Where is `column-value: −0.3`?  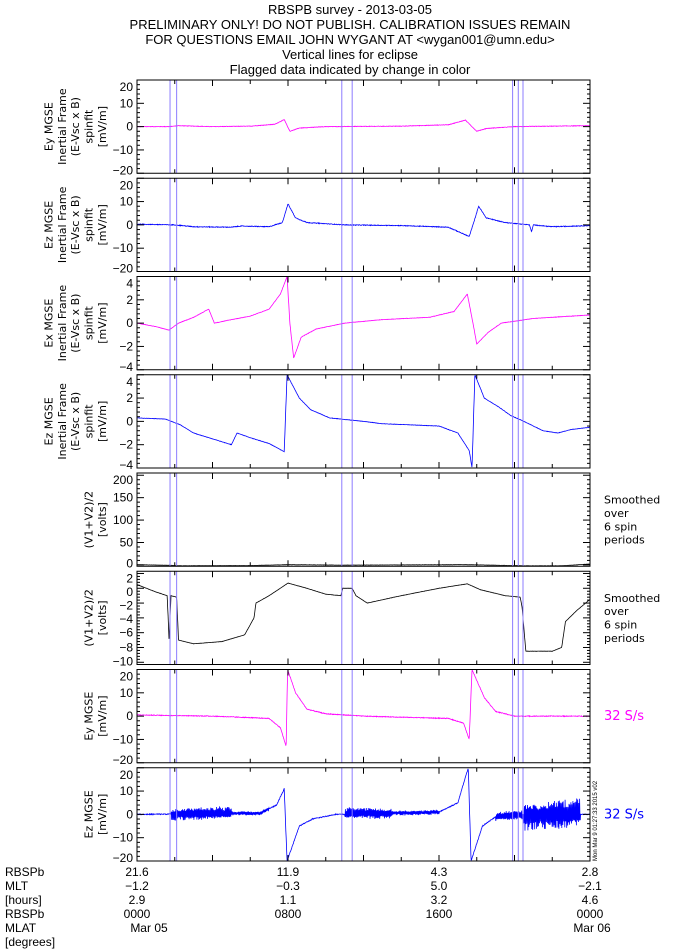 column-value: −0.3 is located at coordinates (288, 886).